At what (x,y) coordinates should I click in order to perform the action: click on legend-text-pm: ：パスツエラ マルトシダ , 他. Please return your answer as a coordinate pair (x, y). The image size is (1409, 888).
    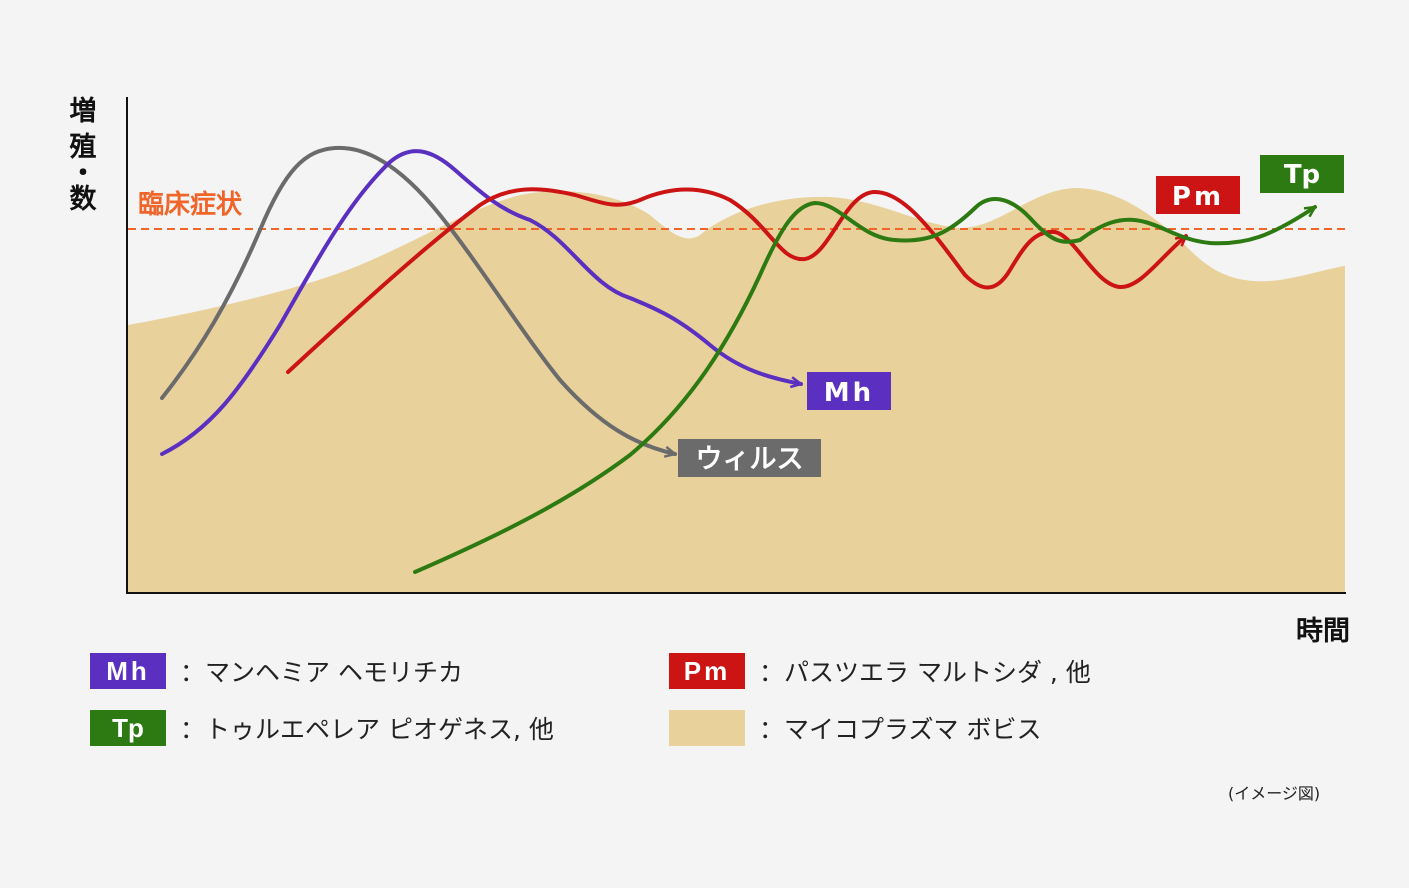
    Looking at the image, I should click on (925, 672).